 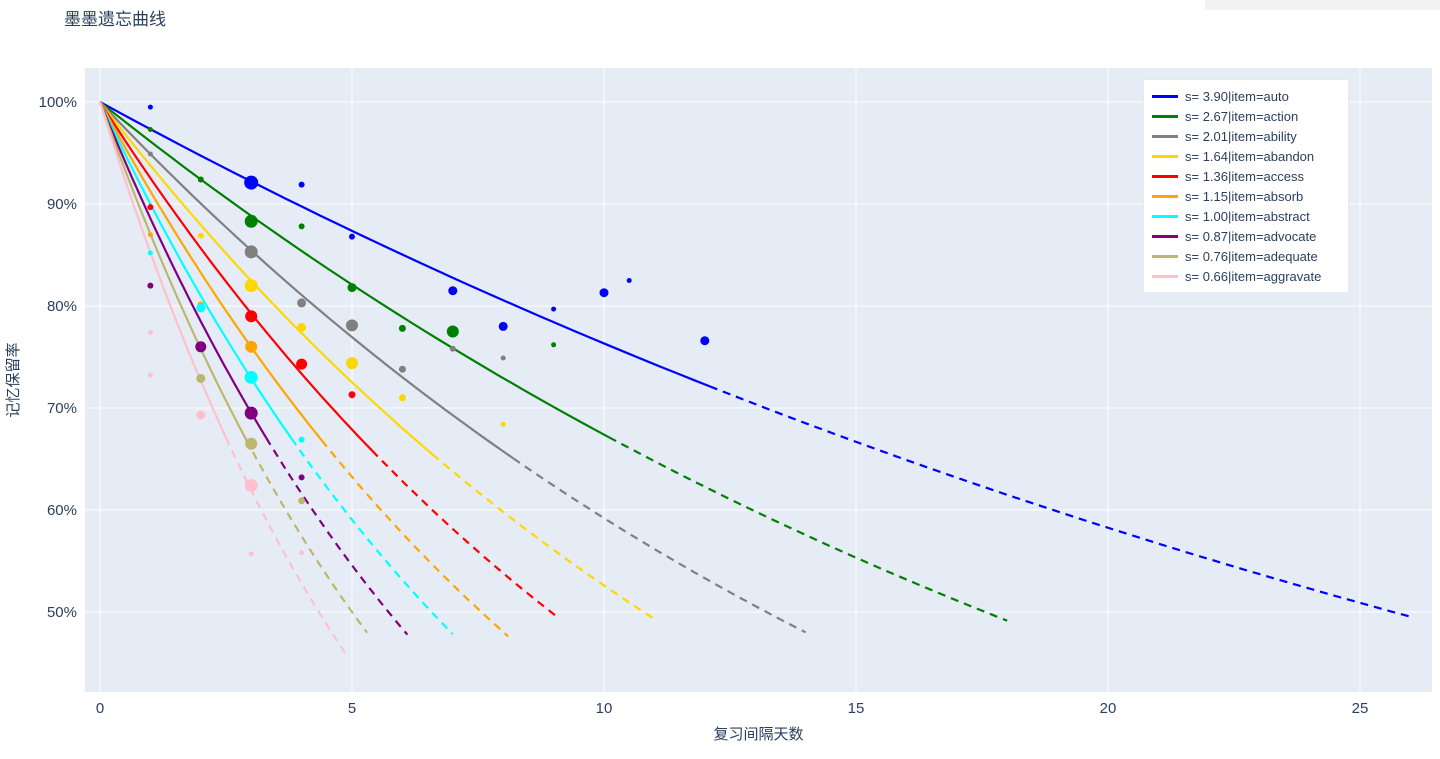 I want to click on legend-label: s= 2.01|item=ability, so click(x=1241, y=136).